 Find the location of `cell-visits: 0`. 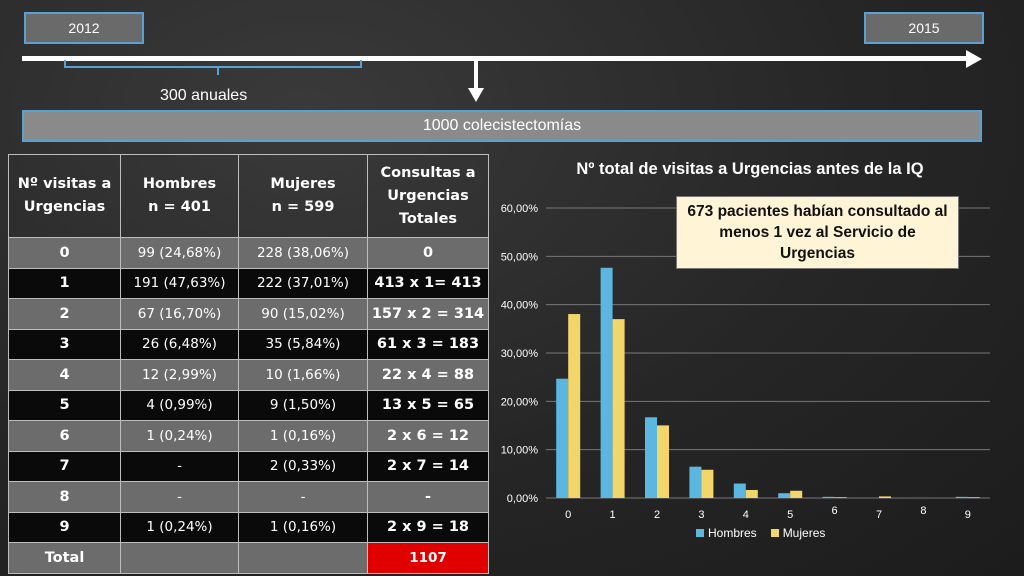

cell-visits: 0 is located at coordinates (64, 253).